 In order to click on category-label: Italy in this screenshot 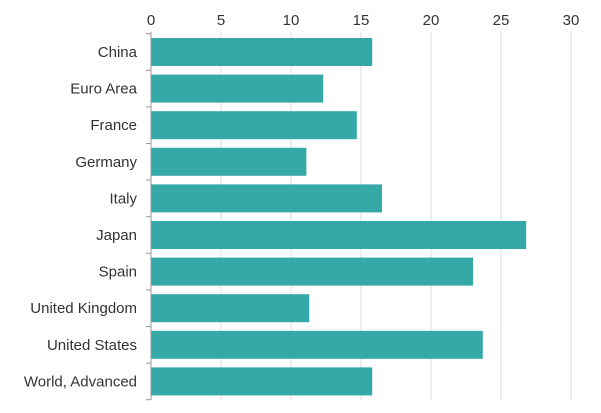, I will do `click(123, 198)`.